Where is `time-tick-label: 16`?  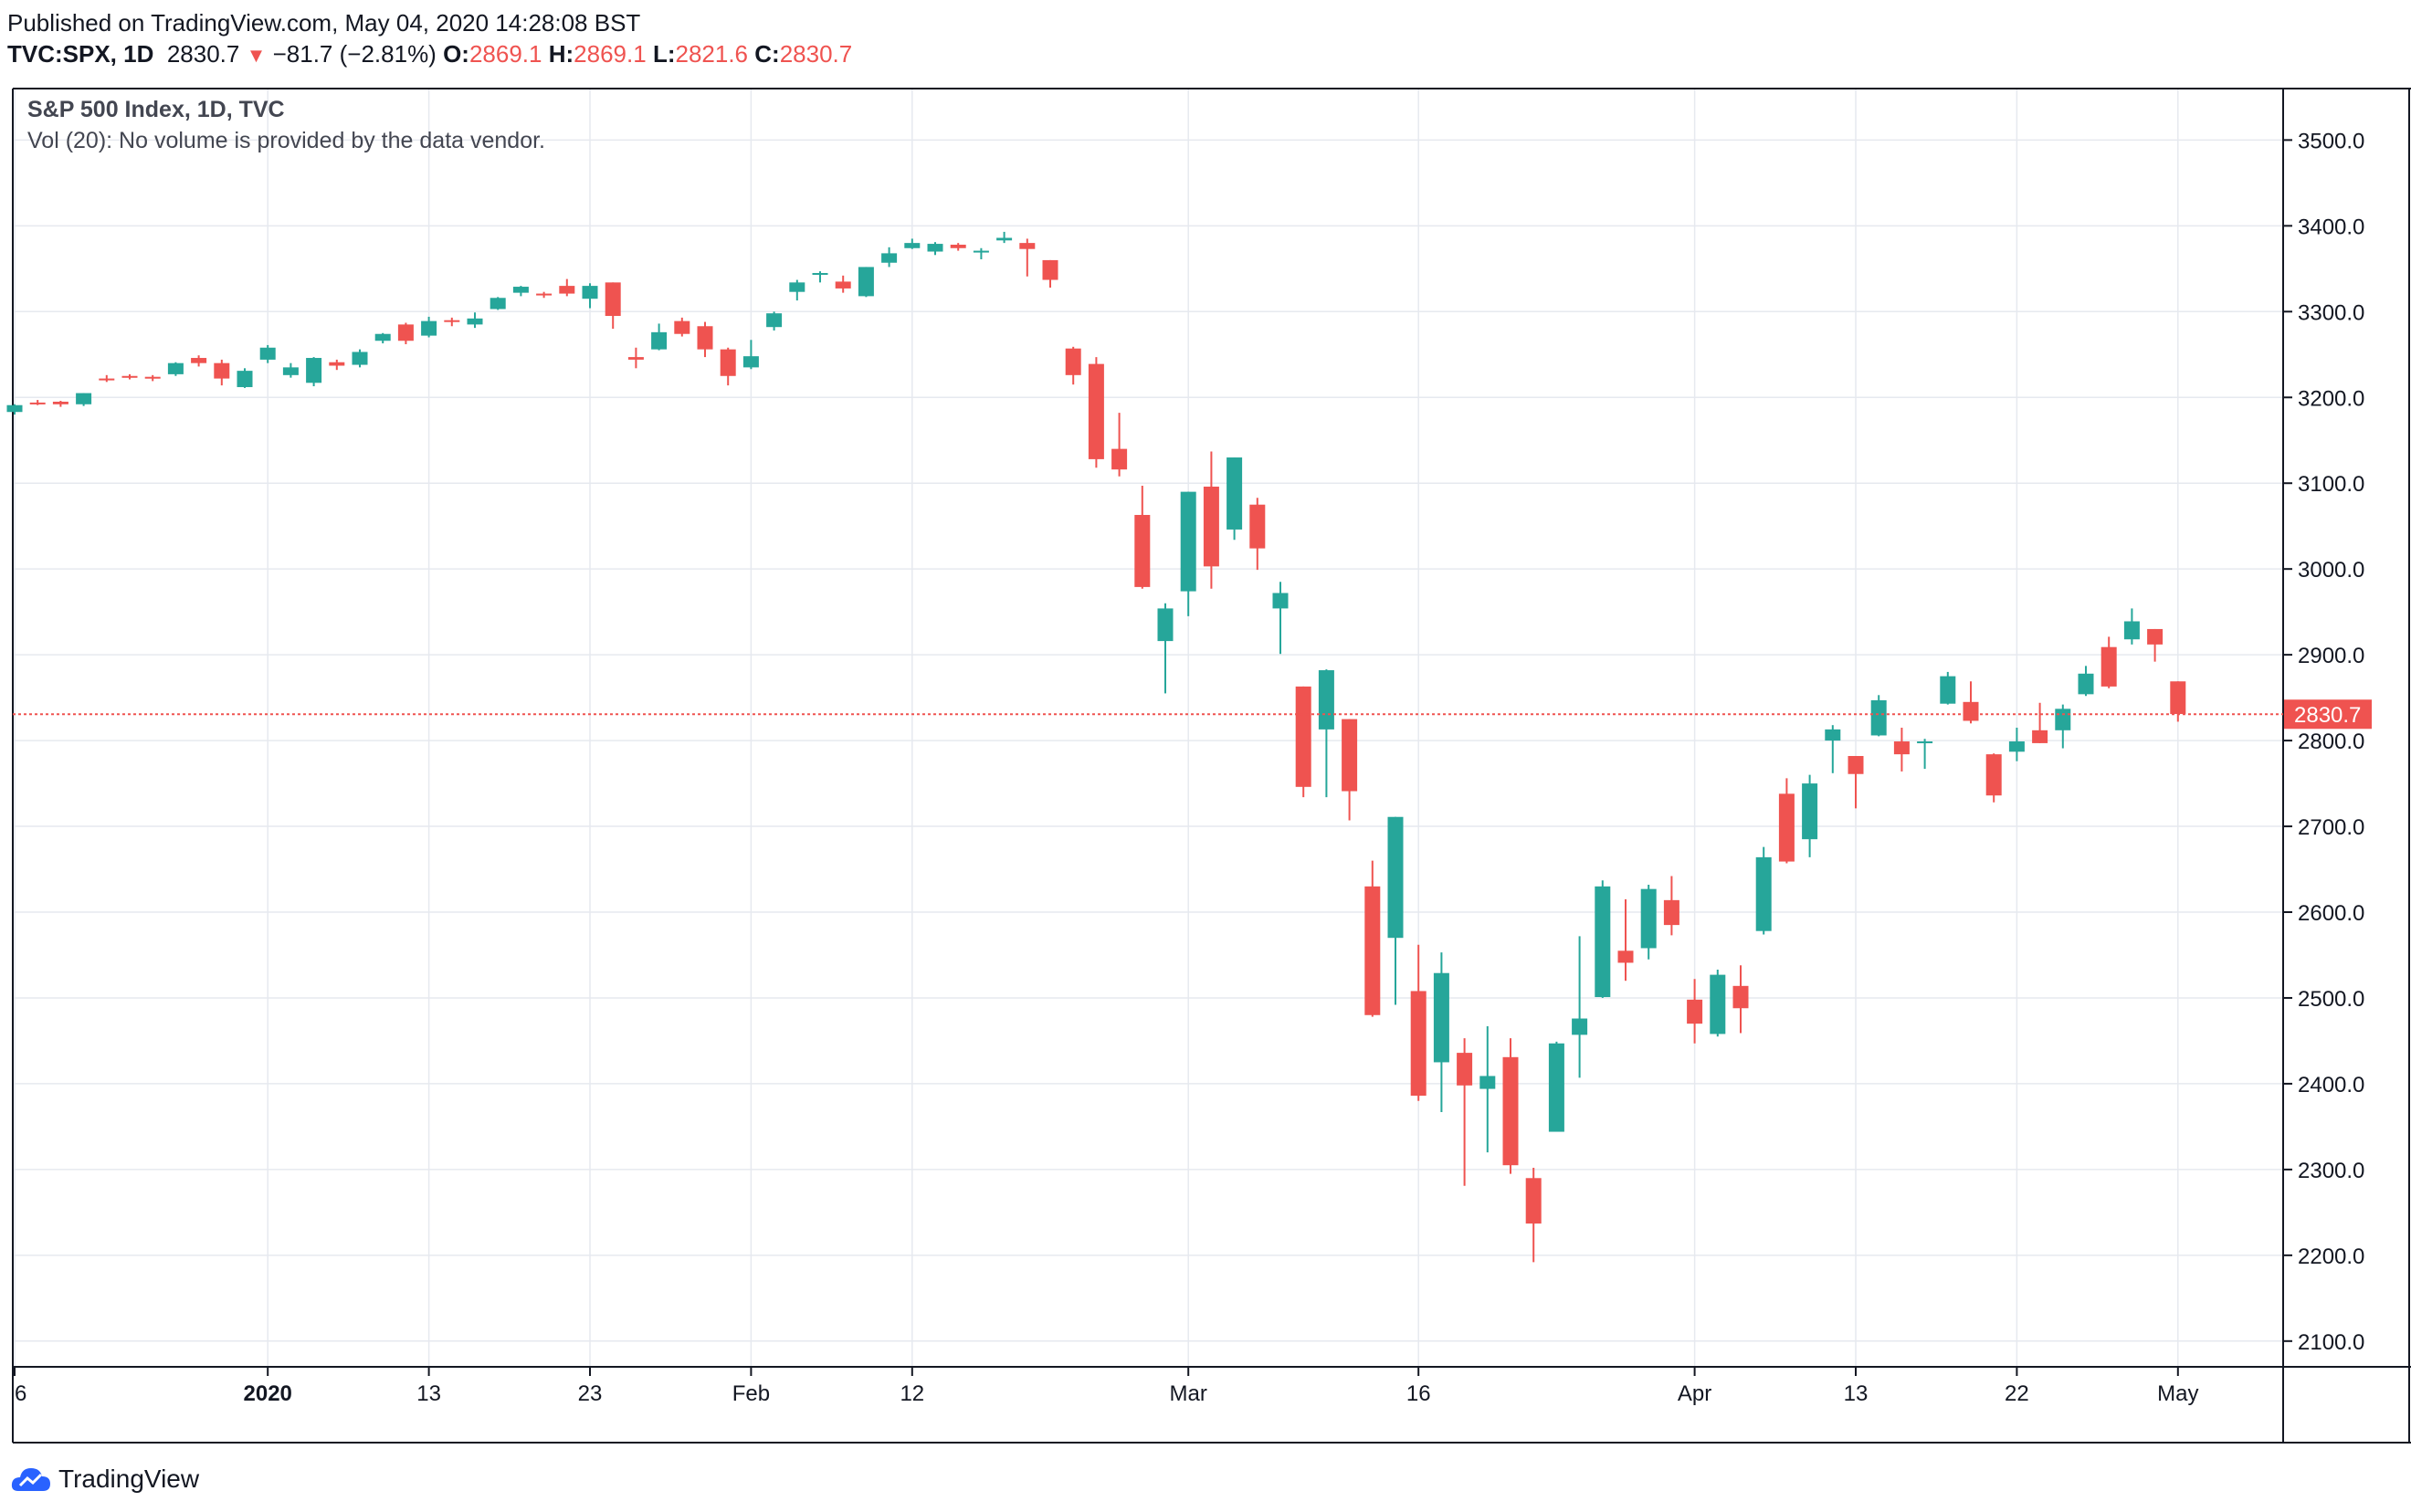
time-tick-label: 16 is located at coordinates (1418, 1393).